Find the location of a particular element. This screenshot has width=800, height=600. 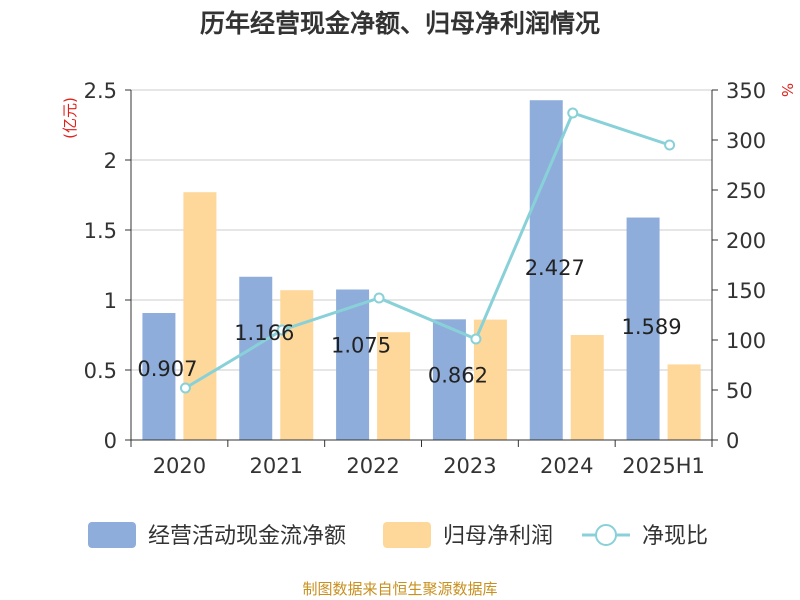

left-tick-label: 1 is located at coordinates (110, 301).